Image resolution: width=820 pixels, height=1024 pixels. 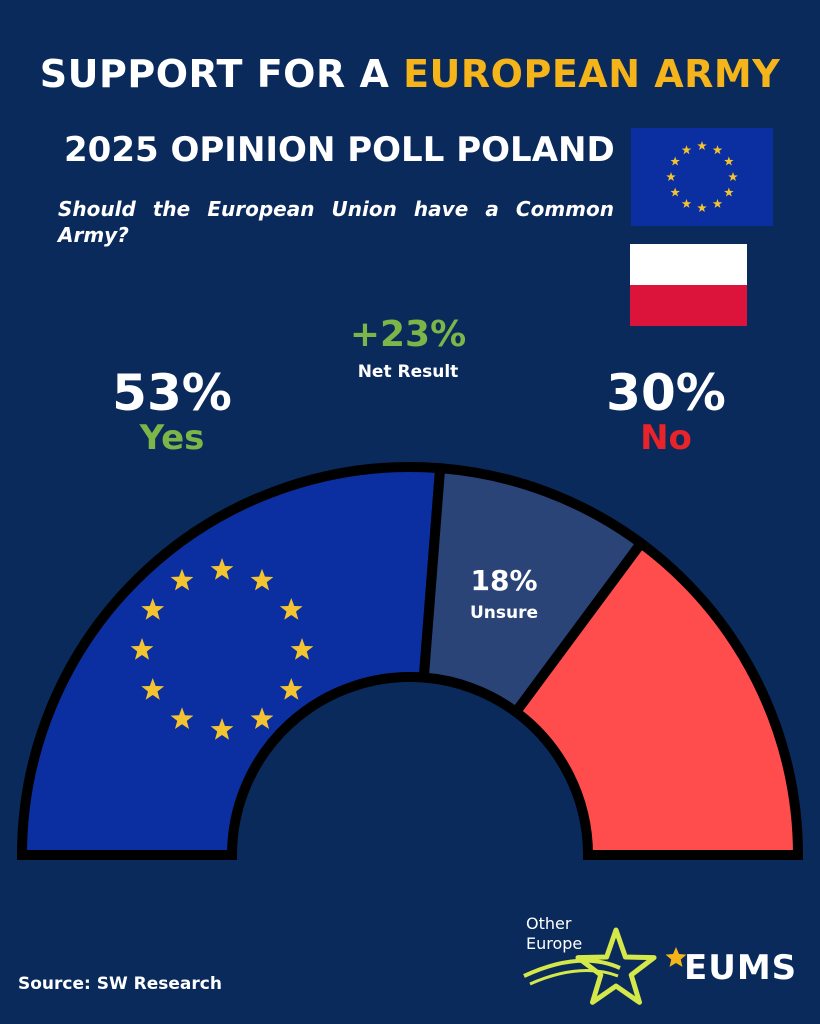 What do you see at coordinates (666, 438) in the screenshot?
I see `no-label: No` at bounding box center [666, 438].